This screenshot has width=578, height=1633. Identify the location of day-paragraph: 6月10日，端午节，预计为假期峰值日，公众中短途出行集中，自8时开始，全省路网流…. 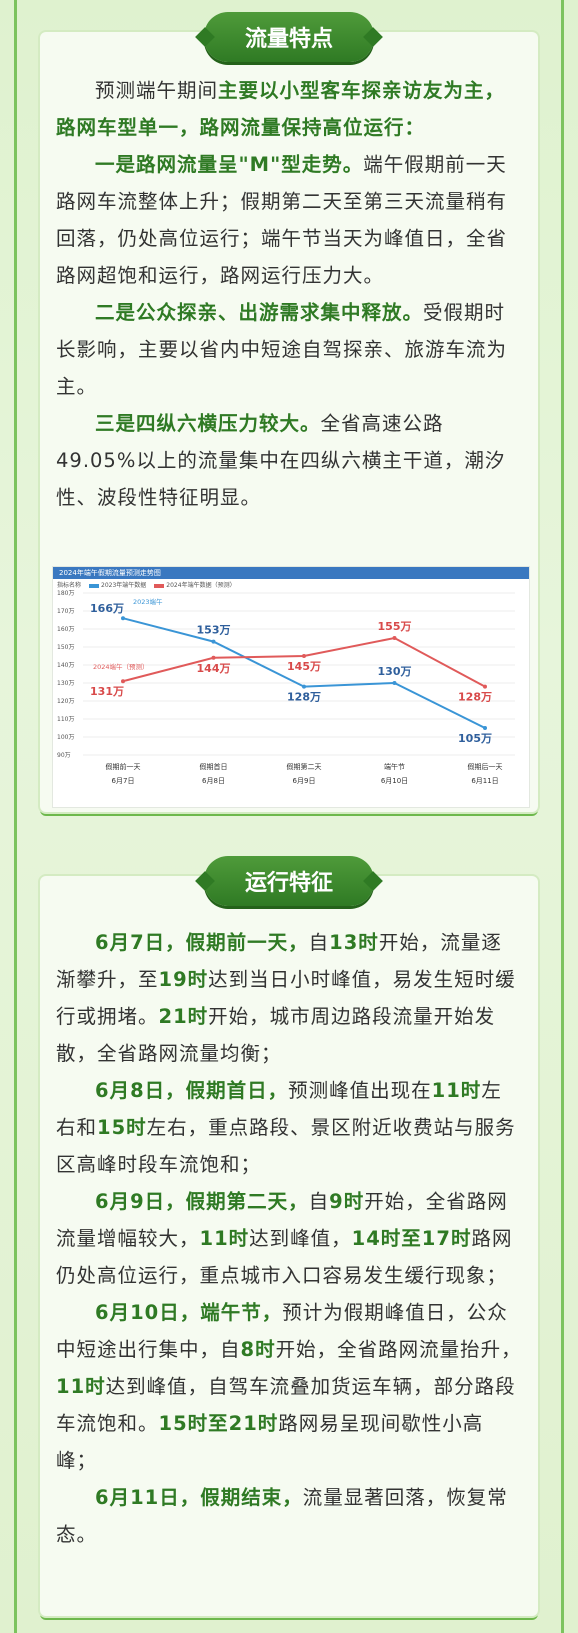
(289, 1386).